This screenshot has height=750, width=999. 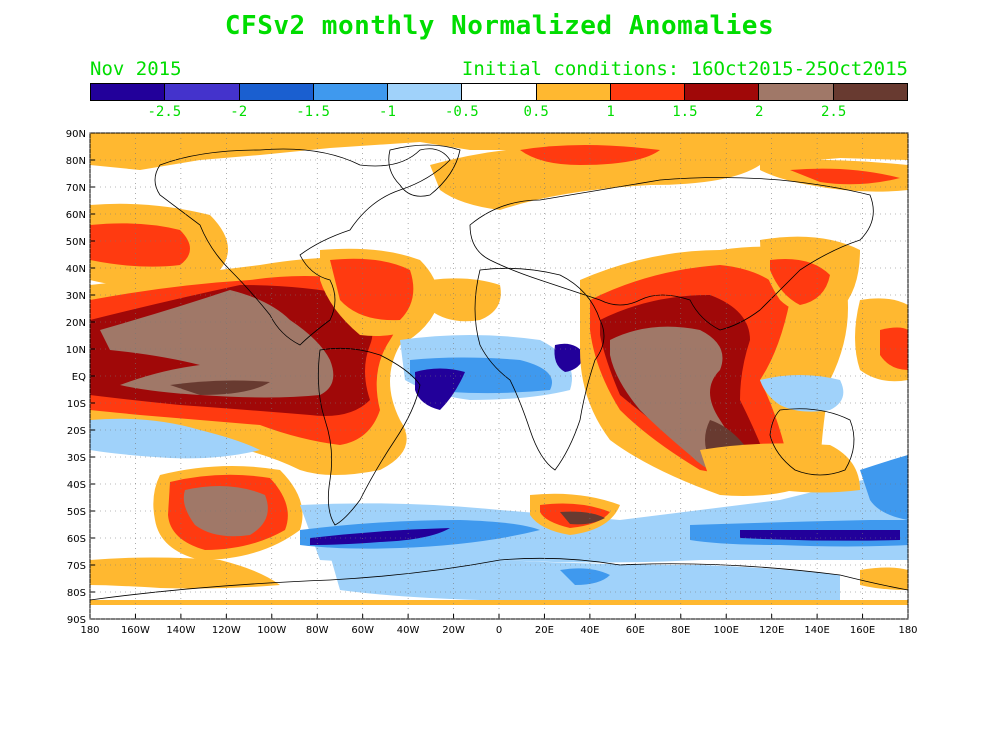 I want to click on lon-tick-label: 20W, so click(x=453, y=630).